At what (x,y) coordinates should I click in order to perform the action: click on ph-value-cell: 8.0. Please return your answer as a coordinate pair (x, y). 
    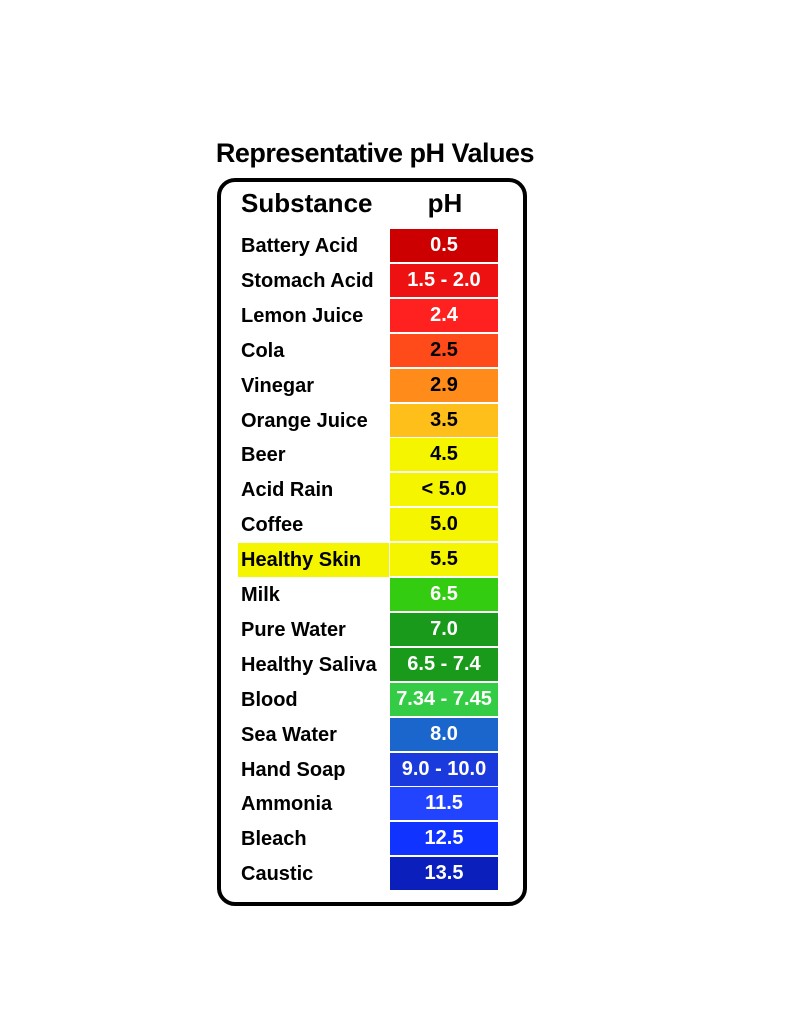
    Looking at the image, I should click on (444, 734).